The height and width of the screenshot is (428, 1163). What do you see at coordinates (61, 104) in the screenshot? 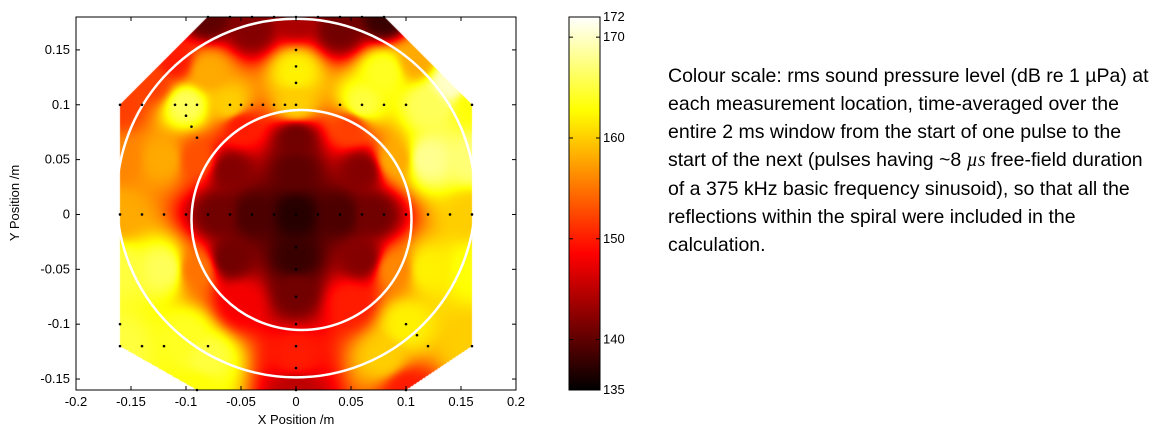
I see `y-tick-label: 0.1` at bounding box center [61, 104].